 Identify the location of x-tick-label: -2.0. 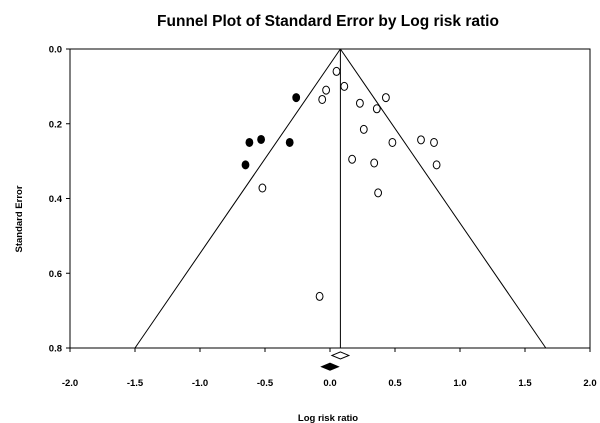
(70, 383).